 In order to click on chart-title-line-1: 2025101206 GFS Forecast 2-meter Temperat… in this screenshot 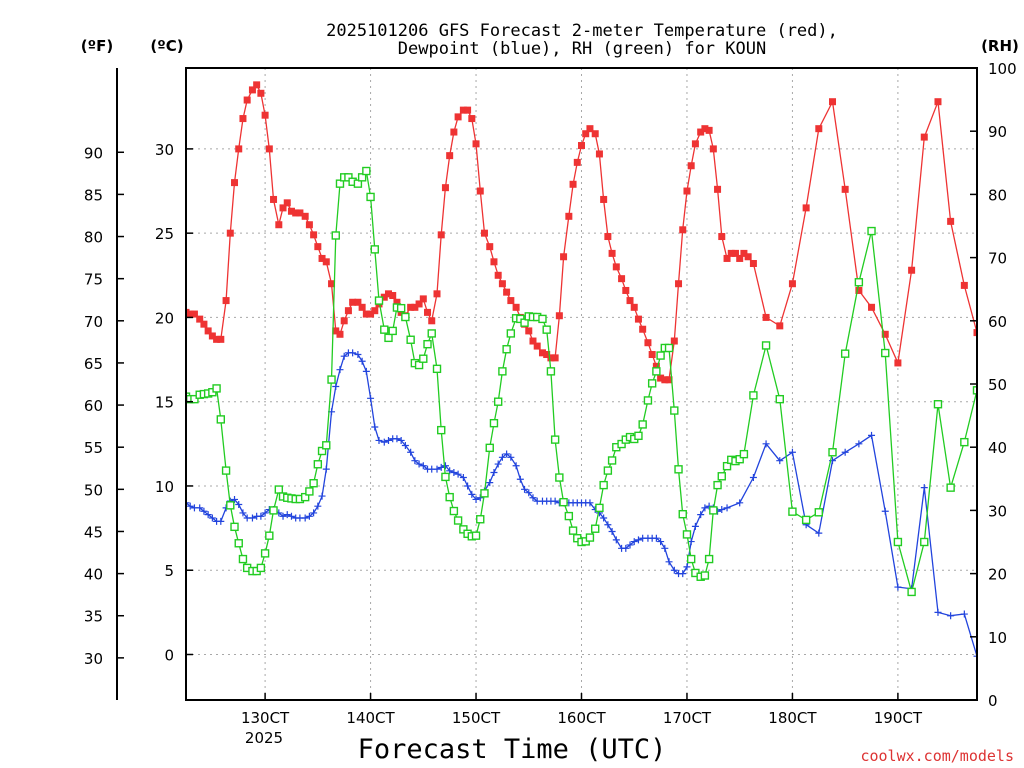, I will do `click(582, 31)`.